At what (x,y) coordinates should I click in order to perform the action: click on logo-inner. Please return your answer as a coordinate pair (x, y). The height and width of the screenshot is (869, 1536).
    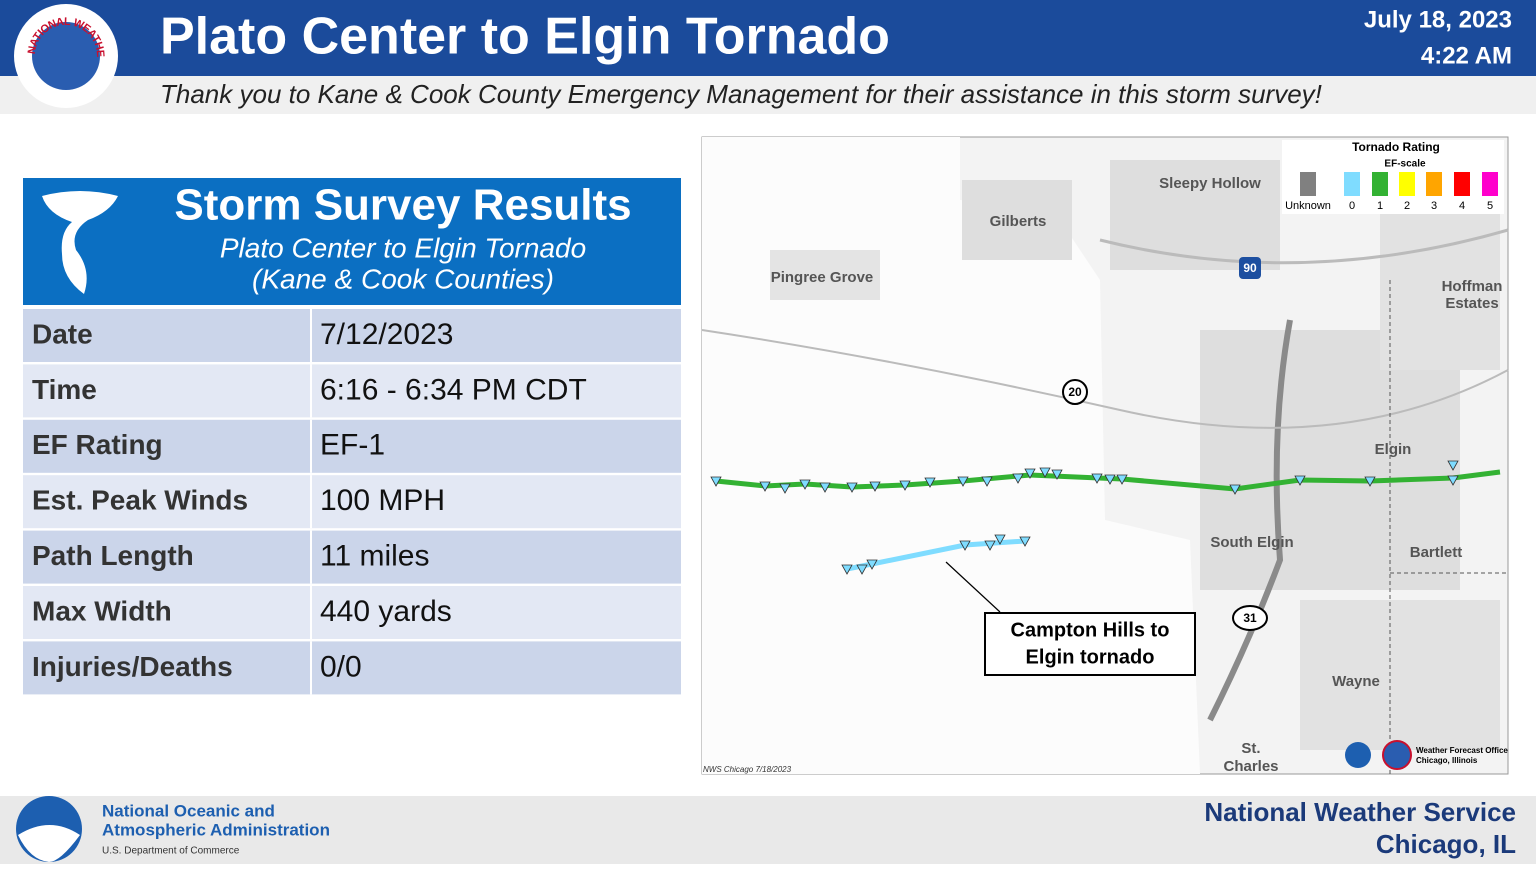
    Looking at the image, I should click on (66, 56).